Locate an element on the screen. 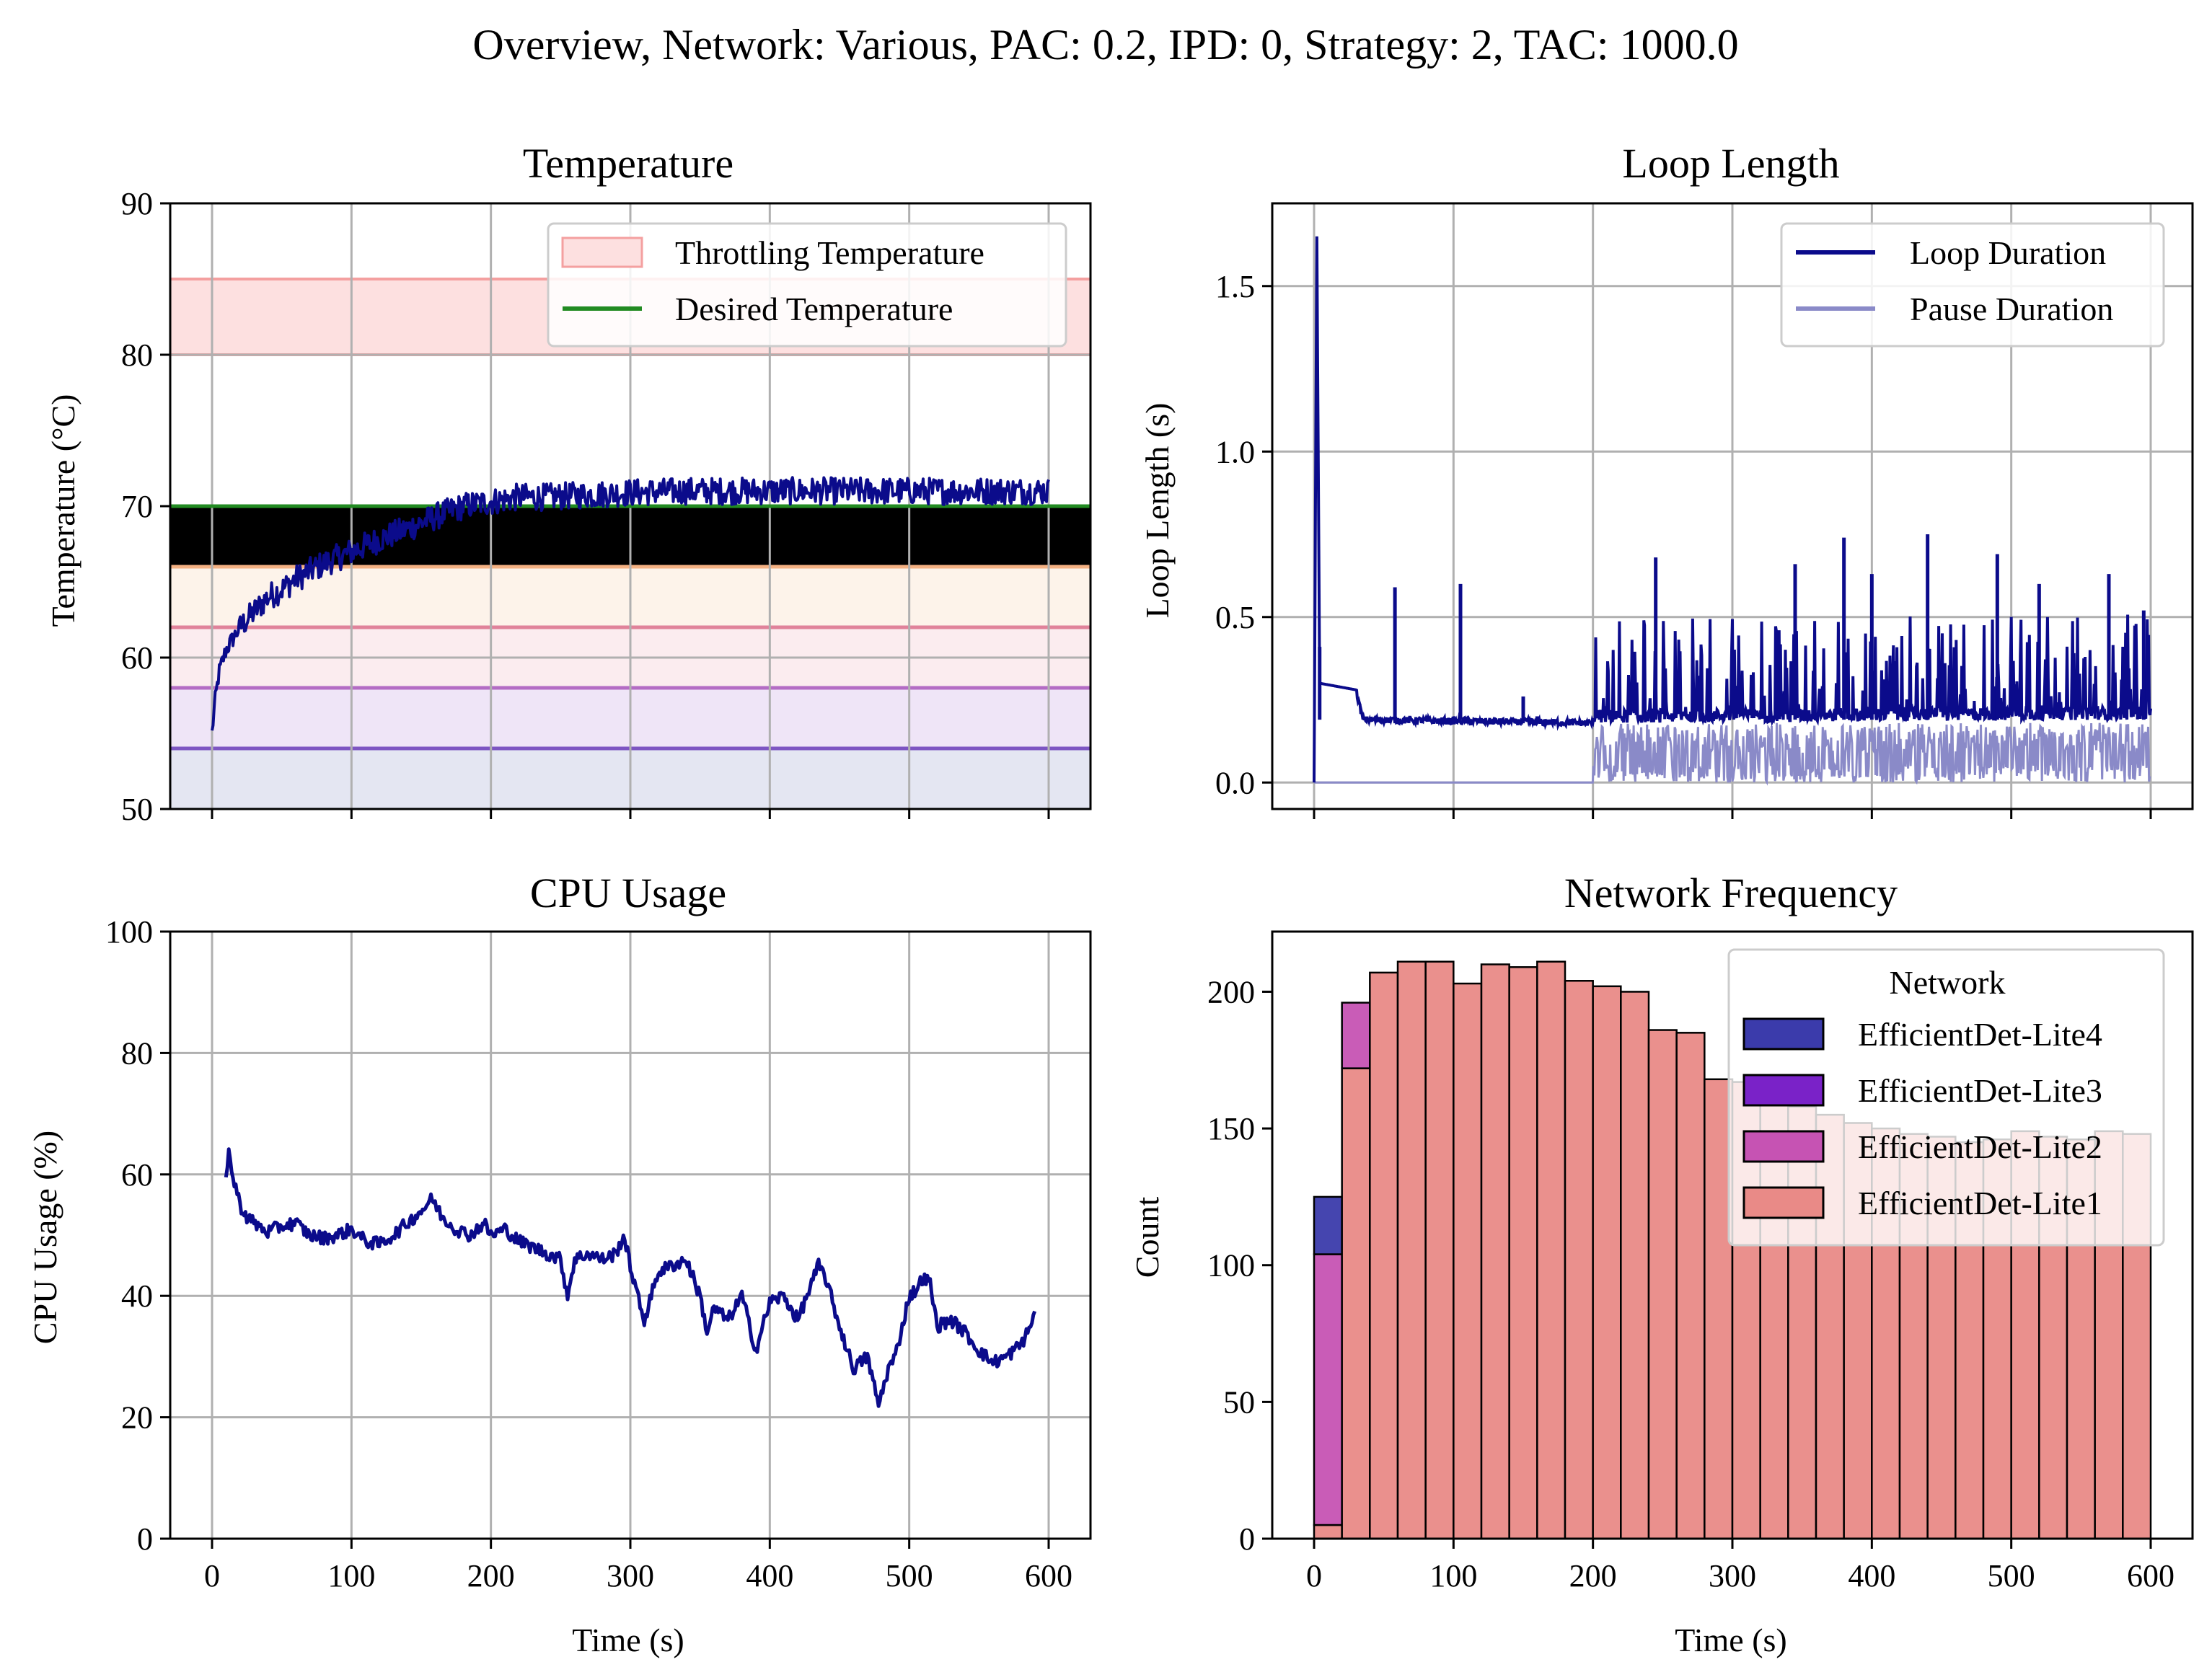  network-xlabel: Time (s) is located at coordinates (1731, 1640).